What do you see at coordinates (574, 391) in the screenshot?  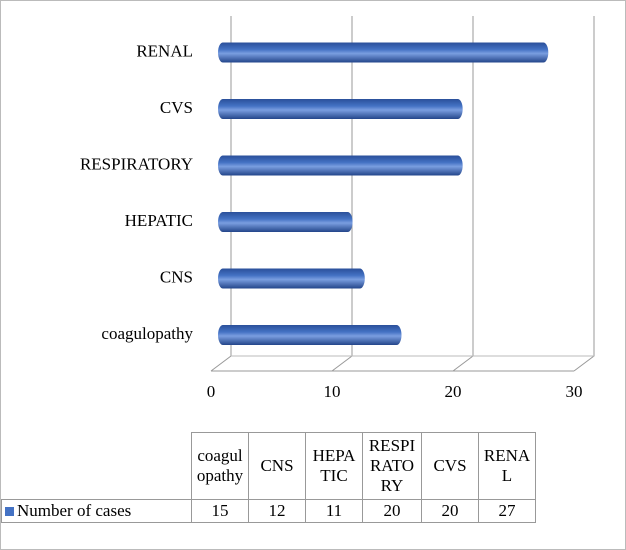 I see `x-tick-label: 30` at bounding box center [574, 391].